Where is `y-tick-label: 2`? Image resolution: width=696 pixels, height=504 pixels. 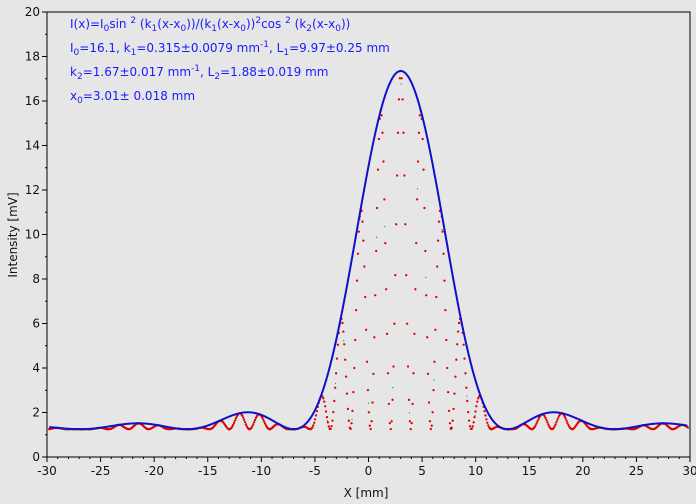
y-tick-label: 2 is located at coordinates (36, 413).